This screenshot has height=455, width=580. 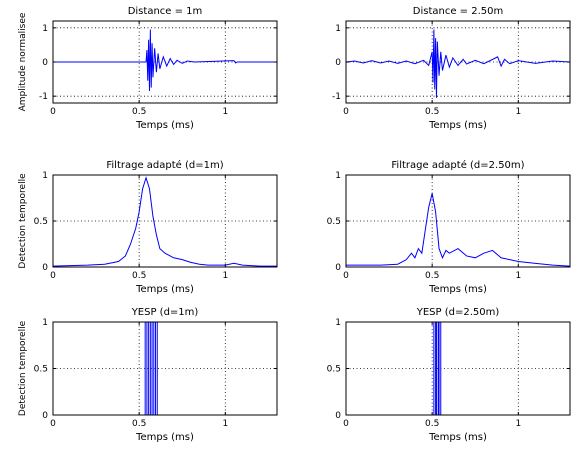 I want to click on chart-panel: 0 0.5 1 0 0.5 1 YESP (d=2.50m) Temps (ms), so click(x=449, y=375).